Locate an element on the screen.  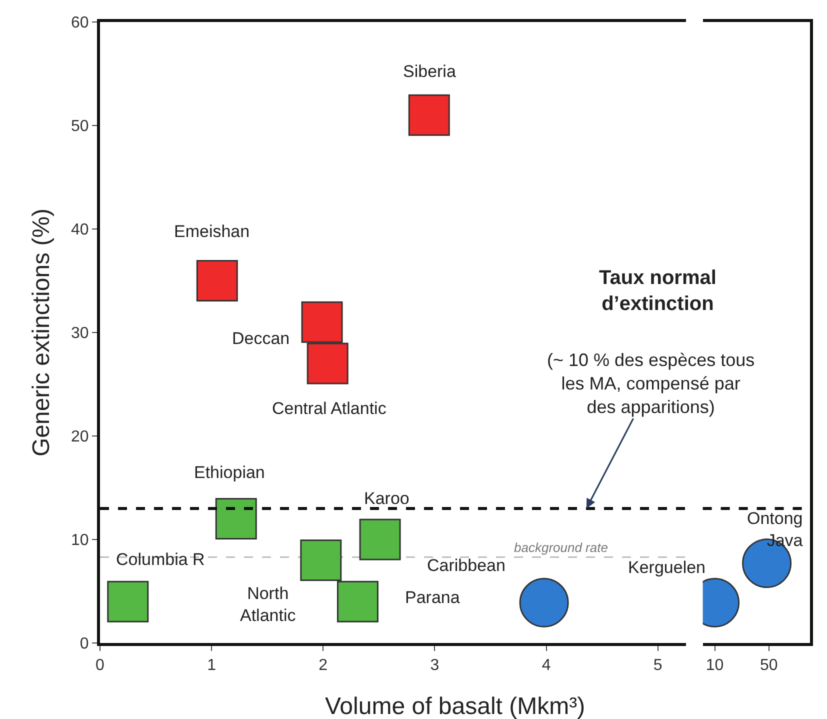
annotation: Deccan is located at coordinates (261, 338).